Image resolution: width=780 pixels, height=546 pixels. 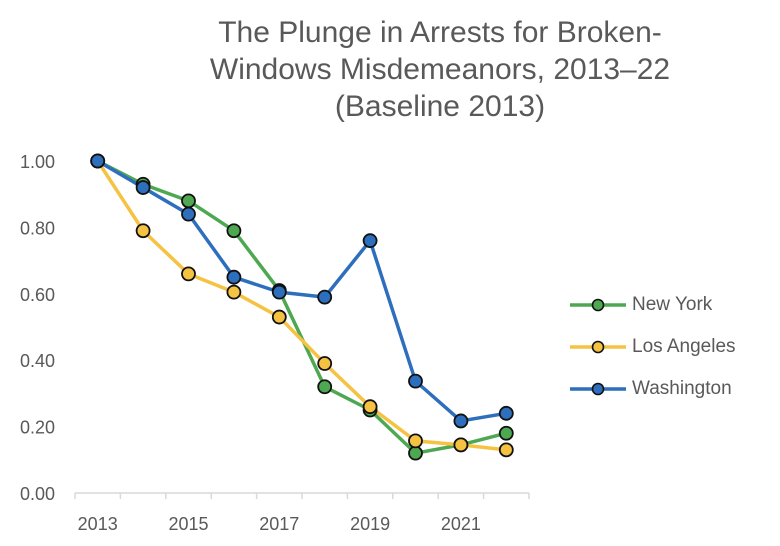 I want to click on chart-legend: New York Los Angeles Washington, so click(x=652, y=347).